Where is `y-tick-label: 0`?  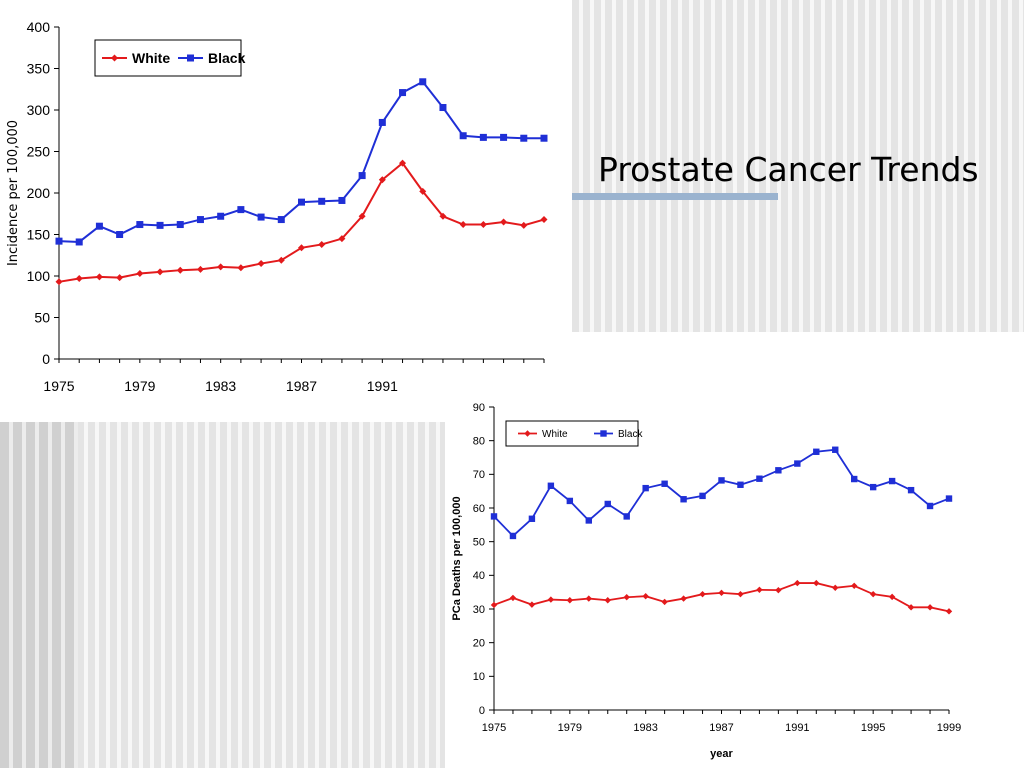 y-tick-label: 0 is located at coordinates (482, 711).